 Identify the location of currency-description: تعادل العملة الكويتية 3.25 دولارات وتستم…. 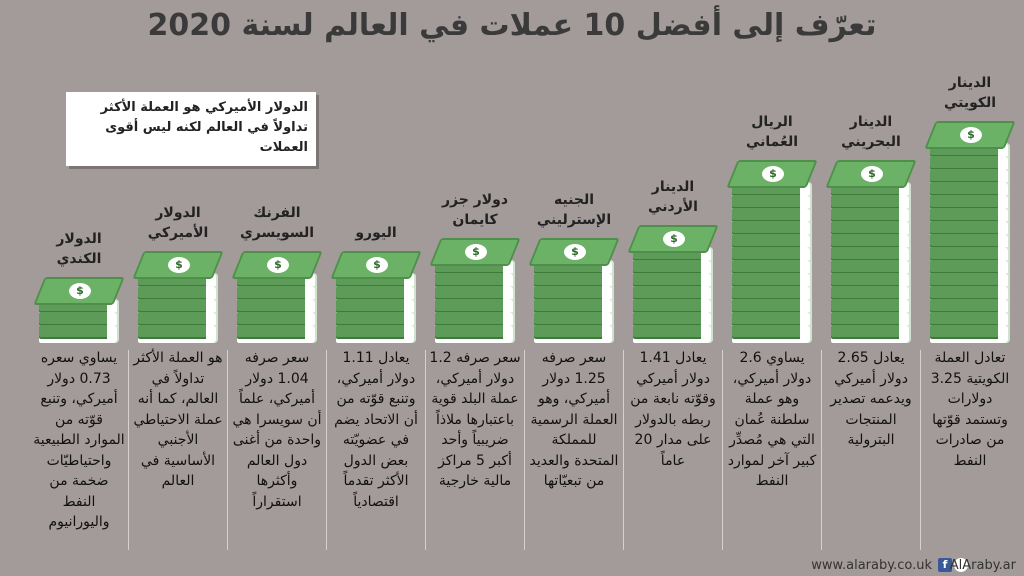
(970, 409).